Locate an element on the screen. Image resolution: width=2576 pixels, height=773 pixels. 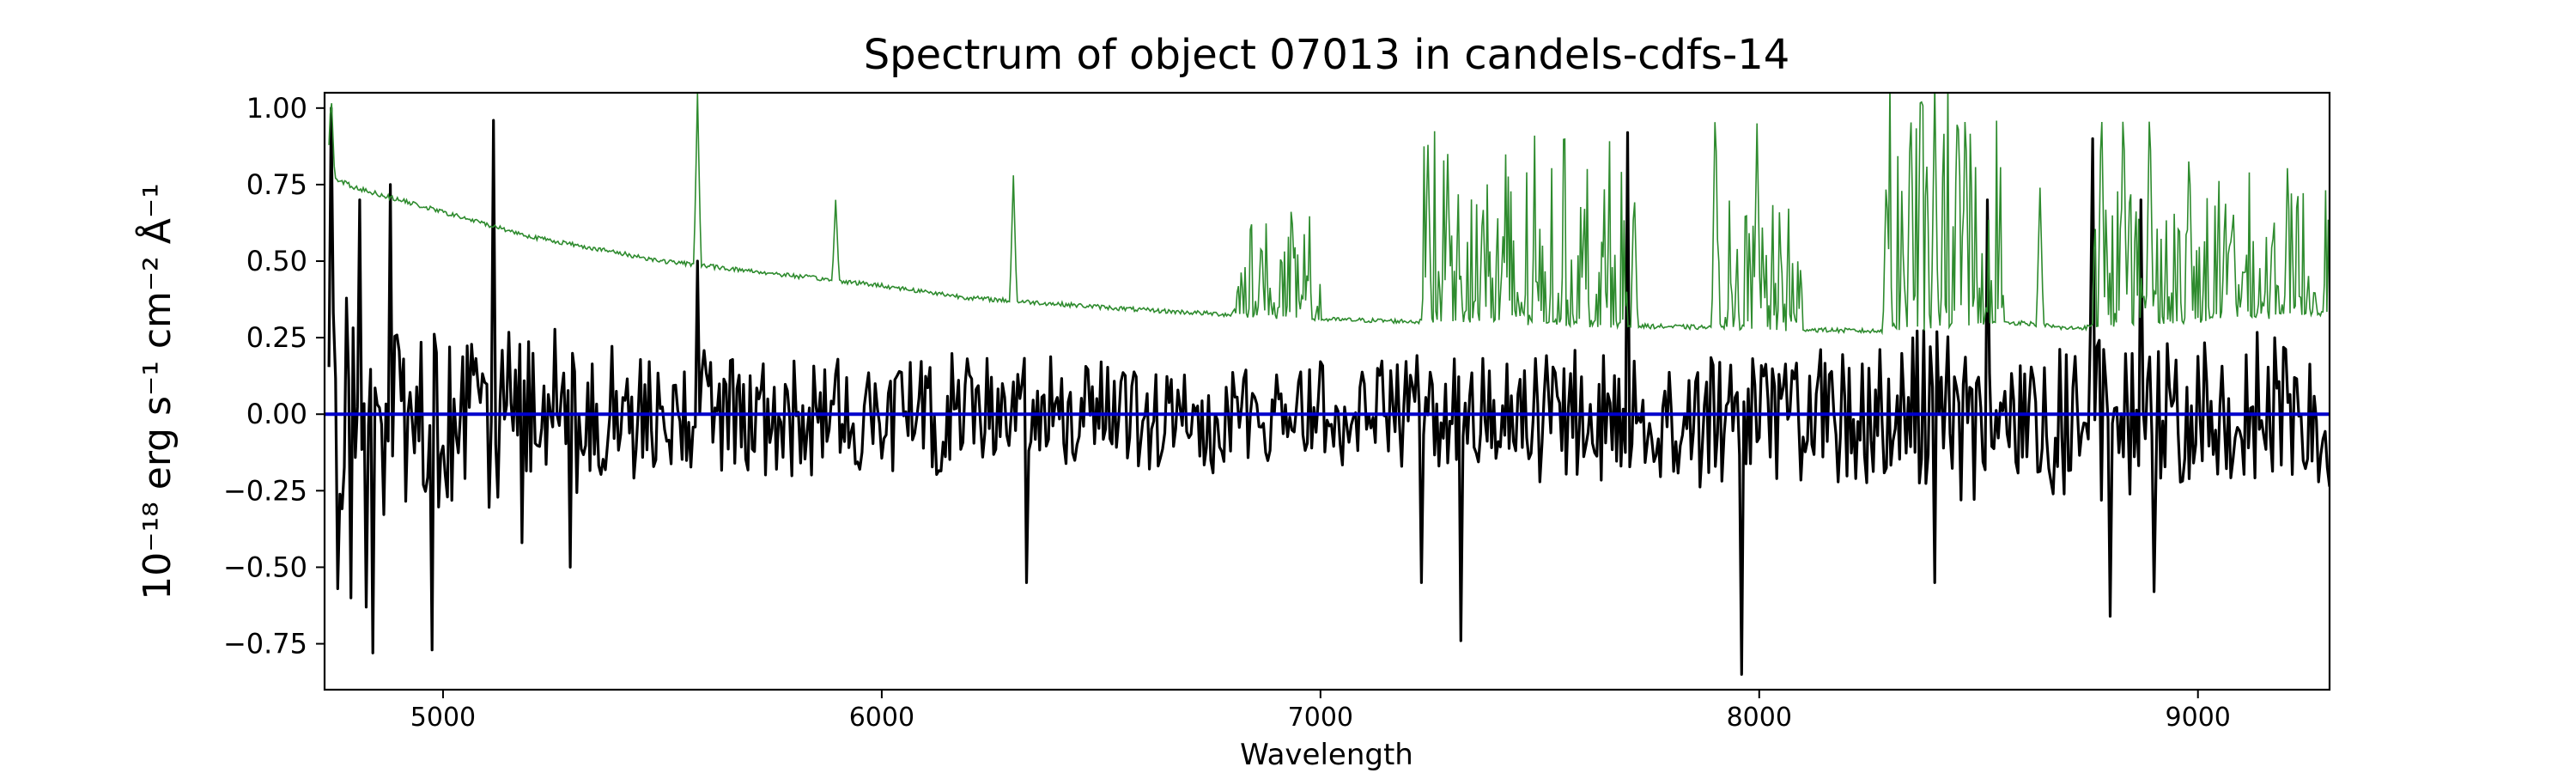
y-axis-label: 10⁻¹⁸ erg s⁻¹ cm⁻² Å⁻¹ is located at coordinates (156, 391).